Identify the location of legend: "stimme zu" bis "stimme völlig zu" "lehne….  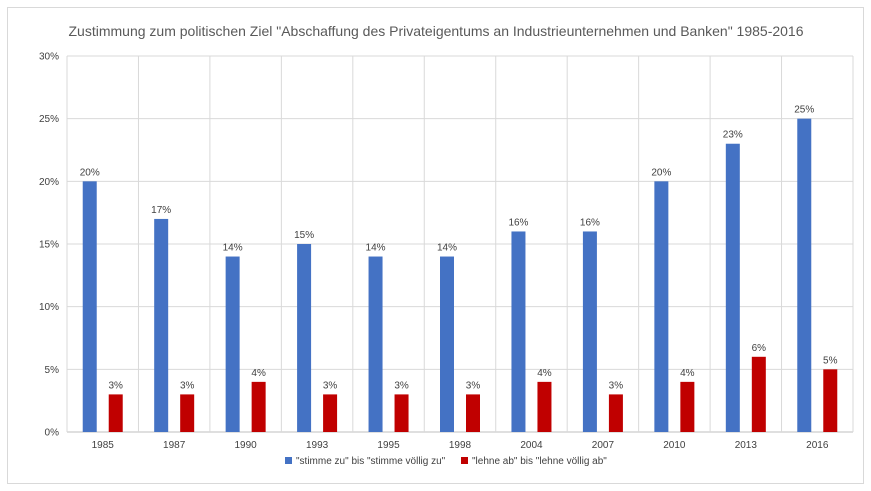
(446, 461).